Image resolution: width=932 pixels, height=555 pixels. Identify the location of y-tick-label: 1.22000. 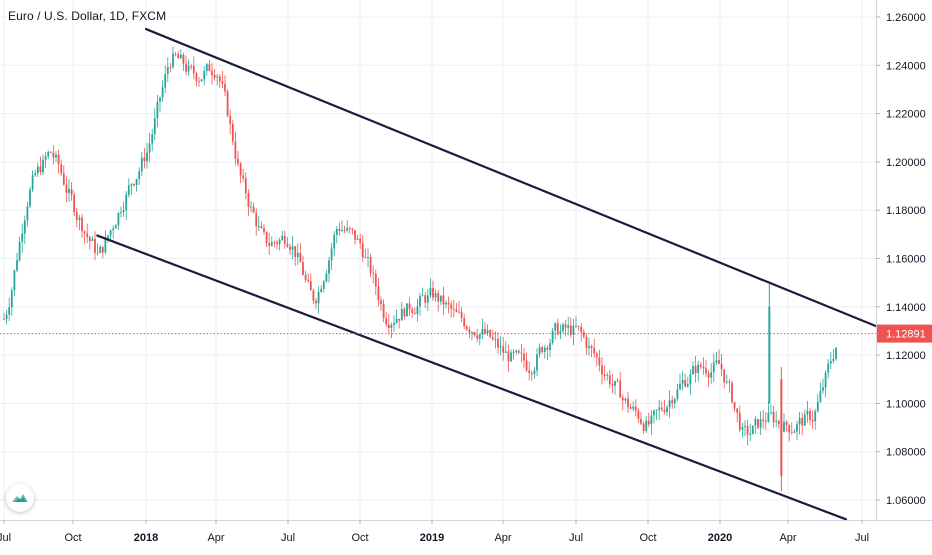
(906, 115).